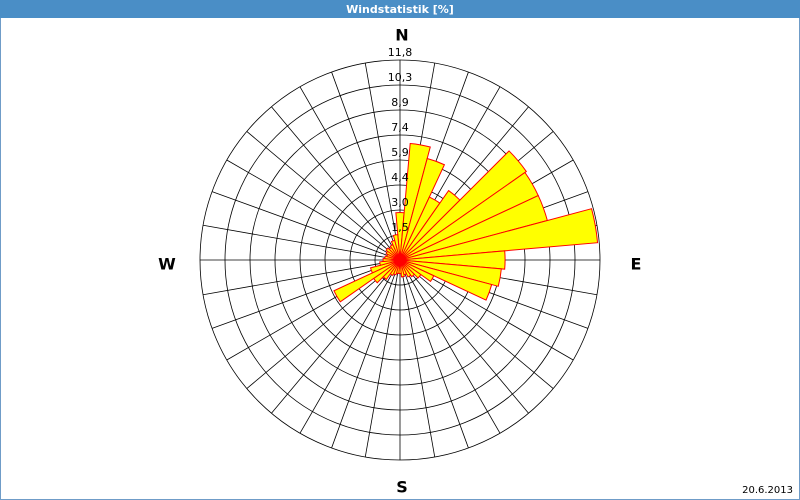 The height and width of the screenshot is (500, 800). I want to click on r-tick-label: 3,0, so click(400, 202).